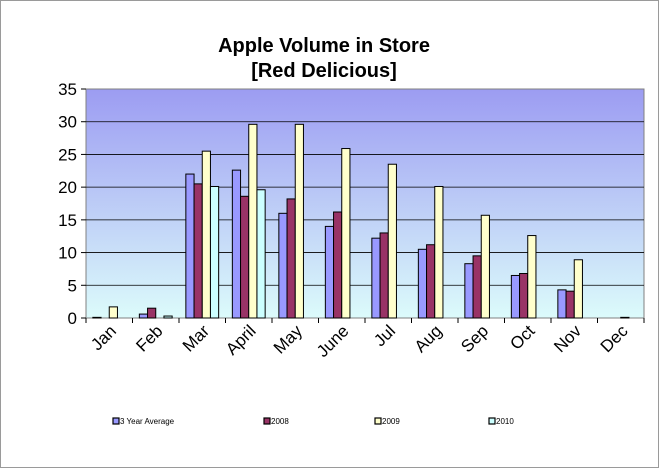 Image resolution: width=659 pixels, height=468 pixels. What do you see at coordinates (614, 338) in the screenshot?
I see `x-tick-label: Dec` at bounding box center [614, 338].